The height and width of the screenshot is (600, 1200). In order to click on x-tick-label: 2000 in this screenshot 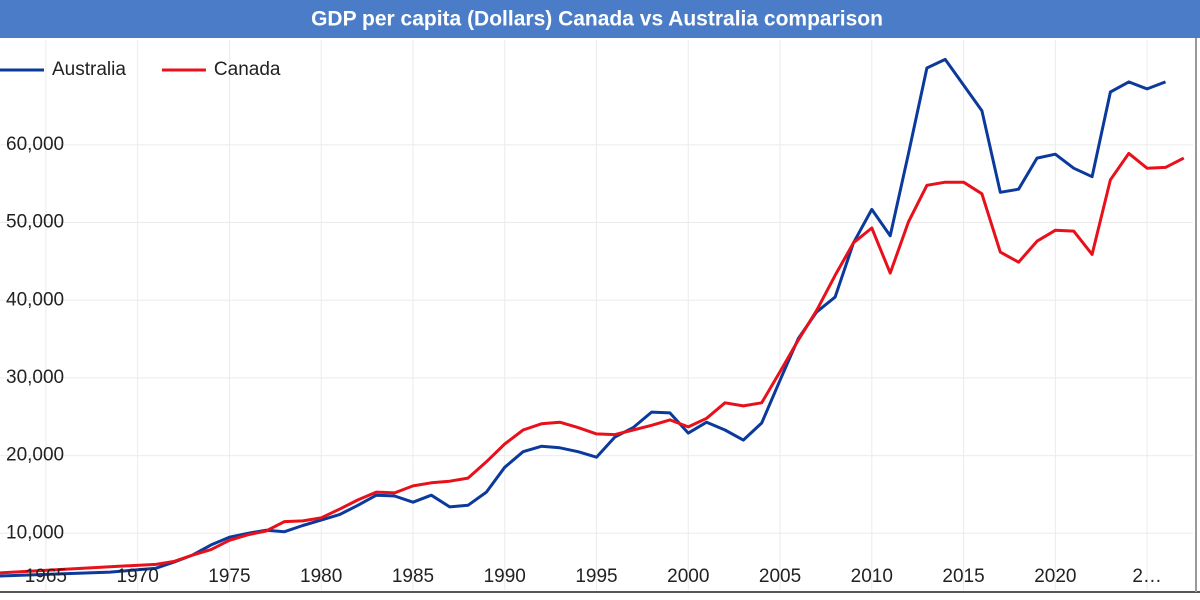, I will do `click(688, 576)`.